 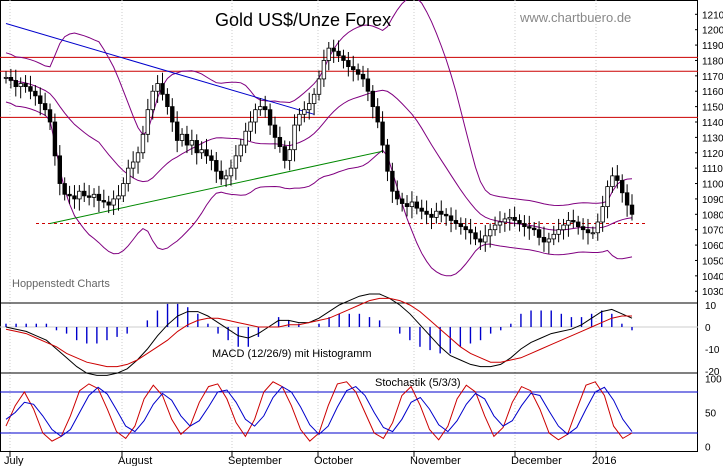 I want to click on source-label: Hoppenstedt Charts, so click(x=61, y=284).